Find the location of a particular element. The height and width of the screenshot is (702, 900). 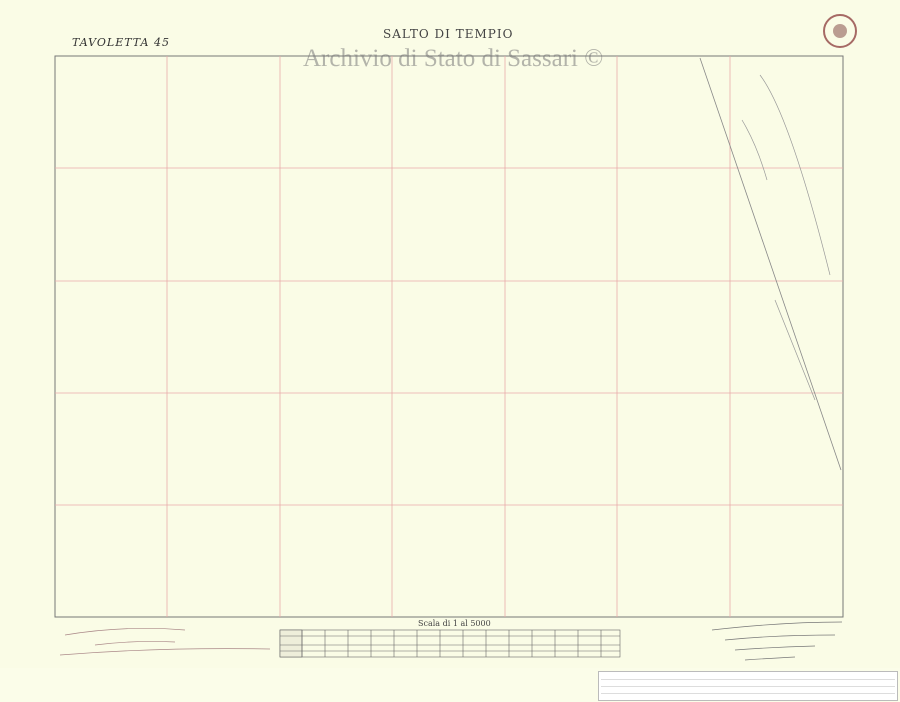

diagonal-boundary-line is located at coordinates (770, 264).